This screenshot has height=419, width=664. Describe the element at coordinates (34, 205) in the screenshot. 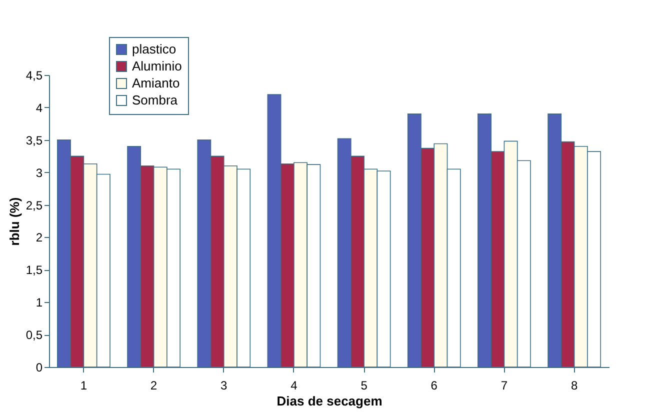

I see `y-tick-label: 2,5` at that location.